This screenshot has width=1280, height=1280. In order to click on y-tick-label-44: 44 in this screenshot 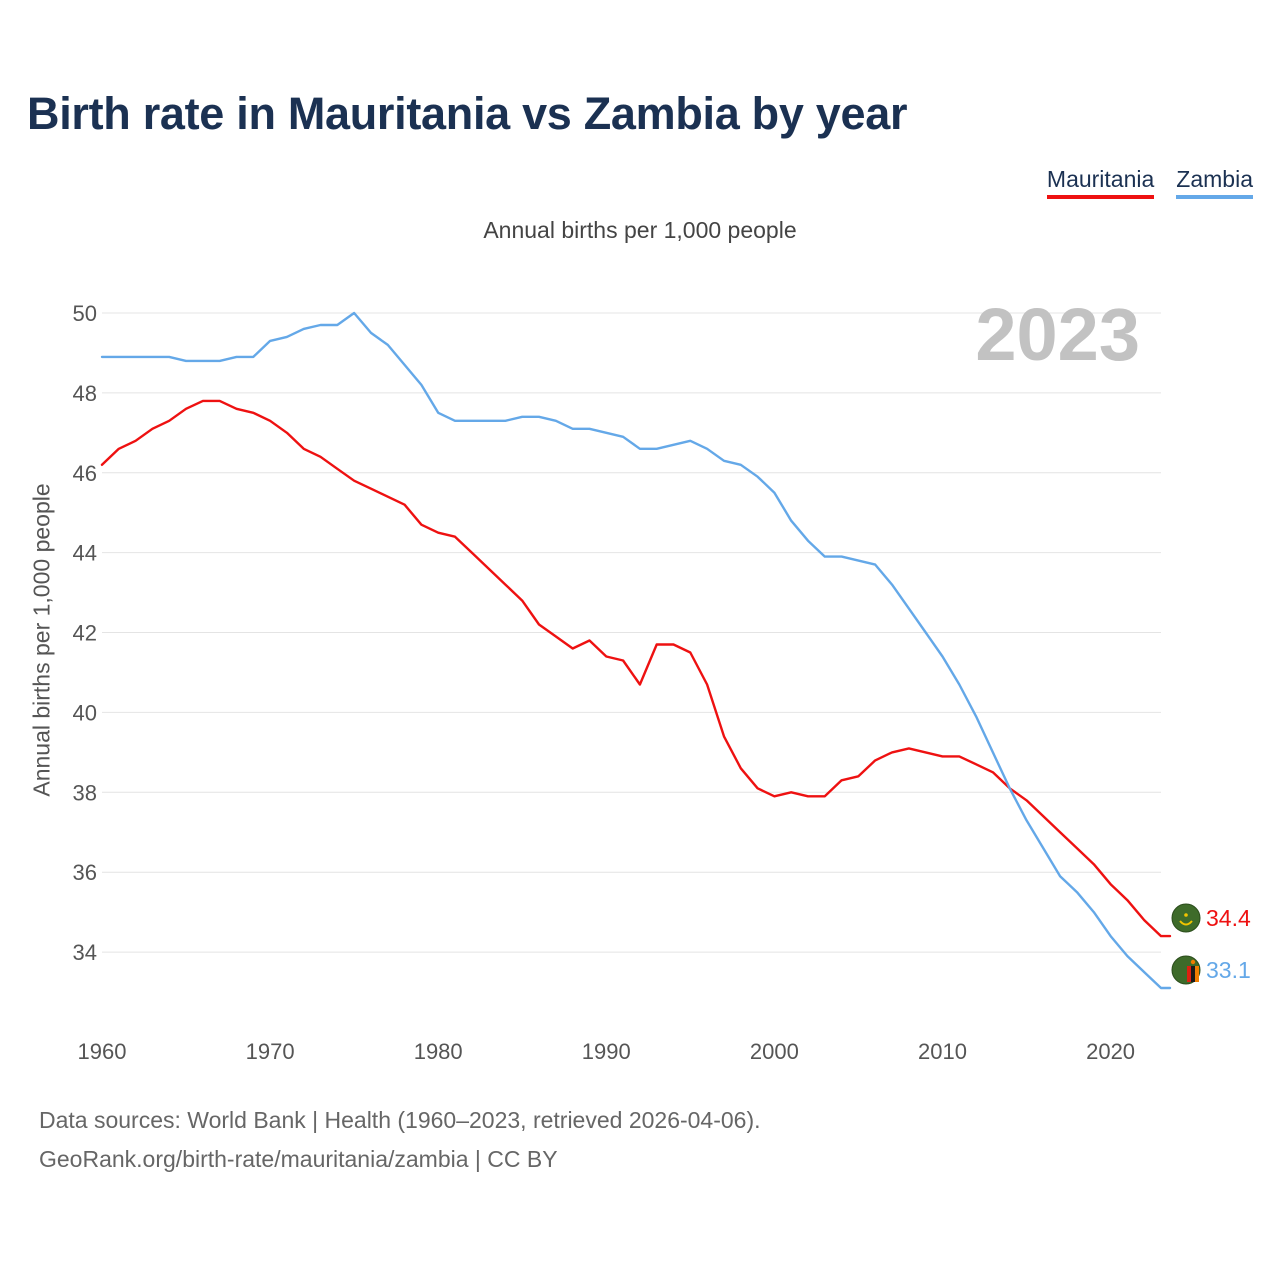, I will do `click(85, 553)`.